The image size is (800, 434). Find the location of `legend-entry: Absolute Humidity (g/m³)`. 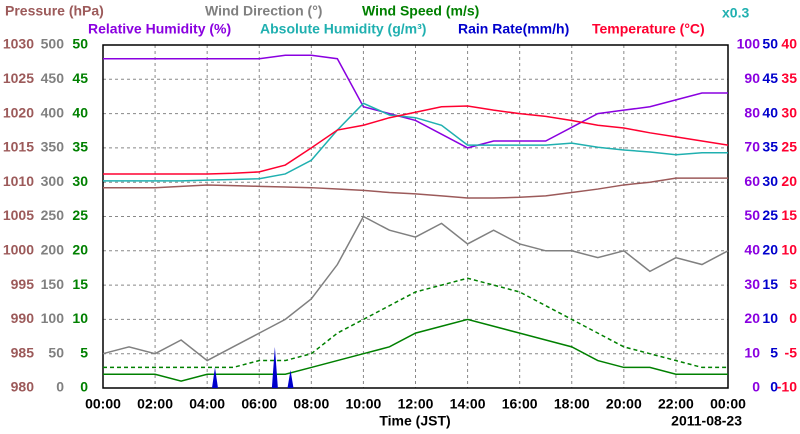

legend-entry: Absolute Humidity (g/m³) is located at coordinates (343, 29).